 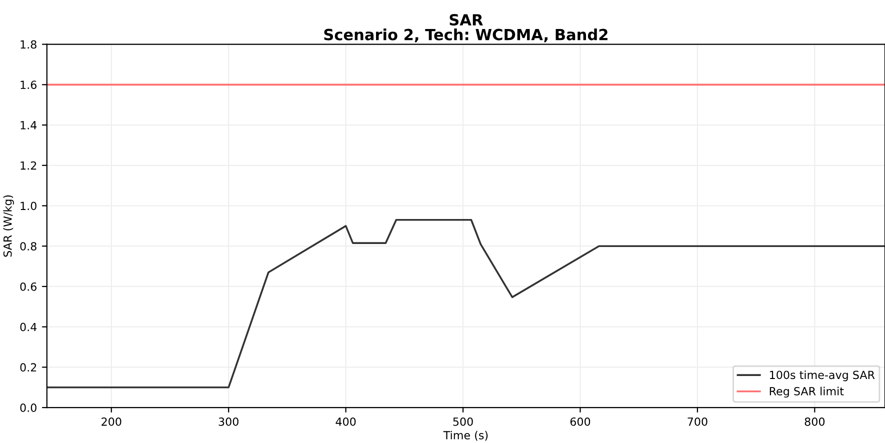 I want to click on chart-title: SAR Scenario 2, Tech: WCDMA, Band2, so click(x=466, y=28).